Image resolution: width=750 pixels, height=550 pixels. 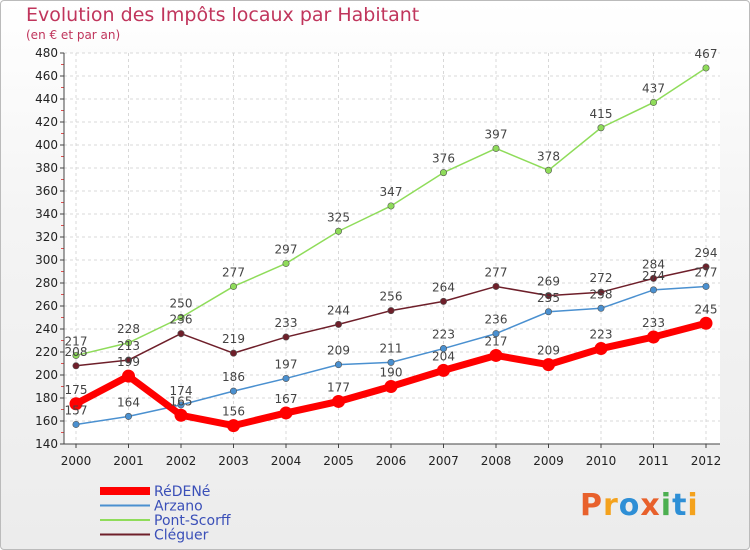 I want to click on data-label: 274, so click(x=653, y=276).